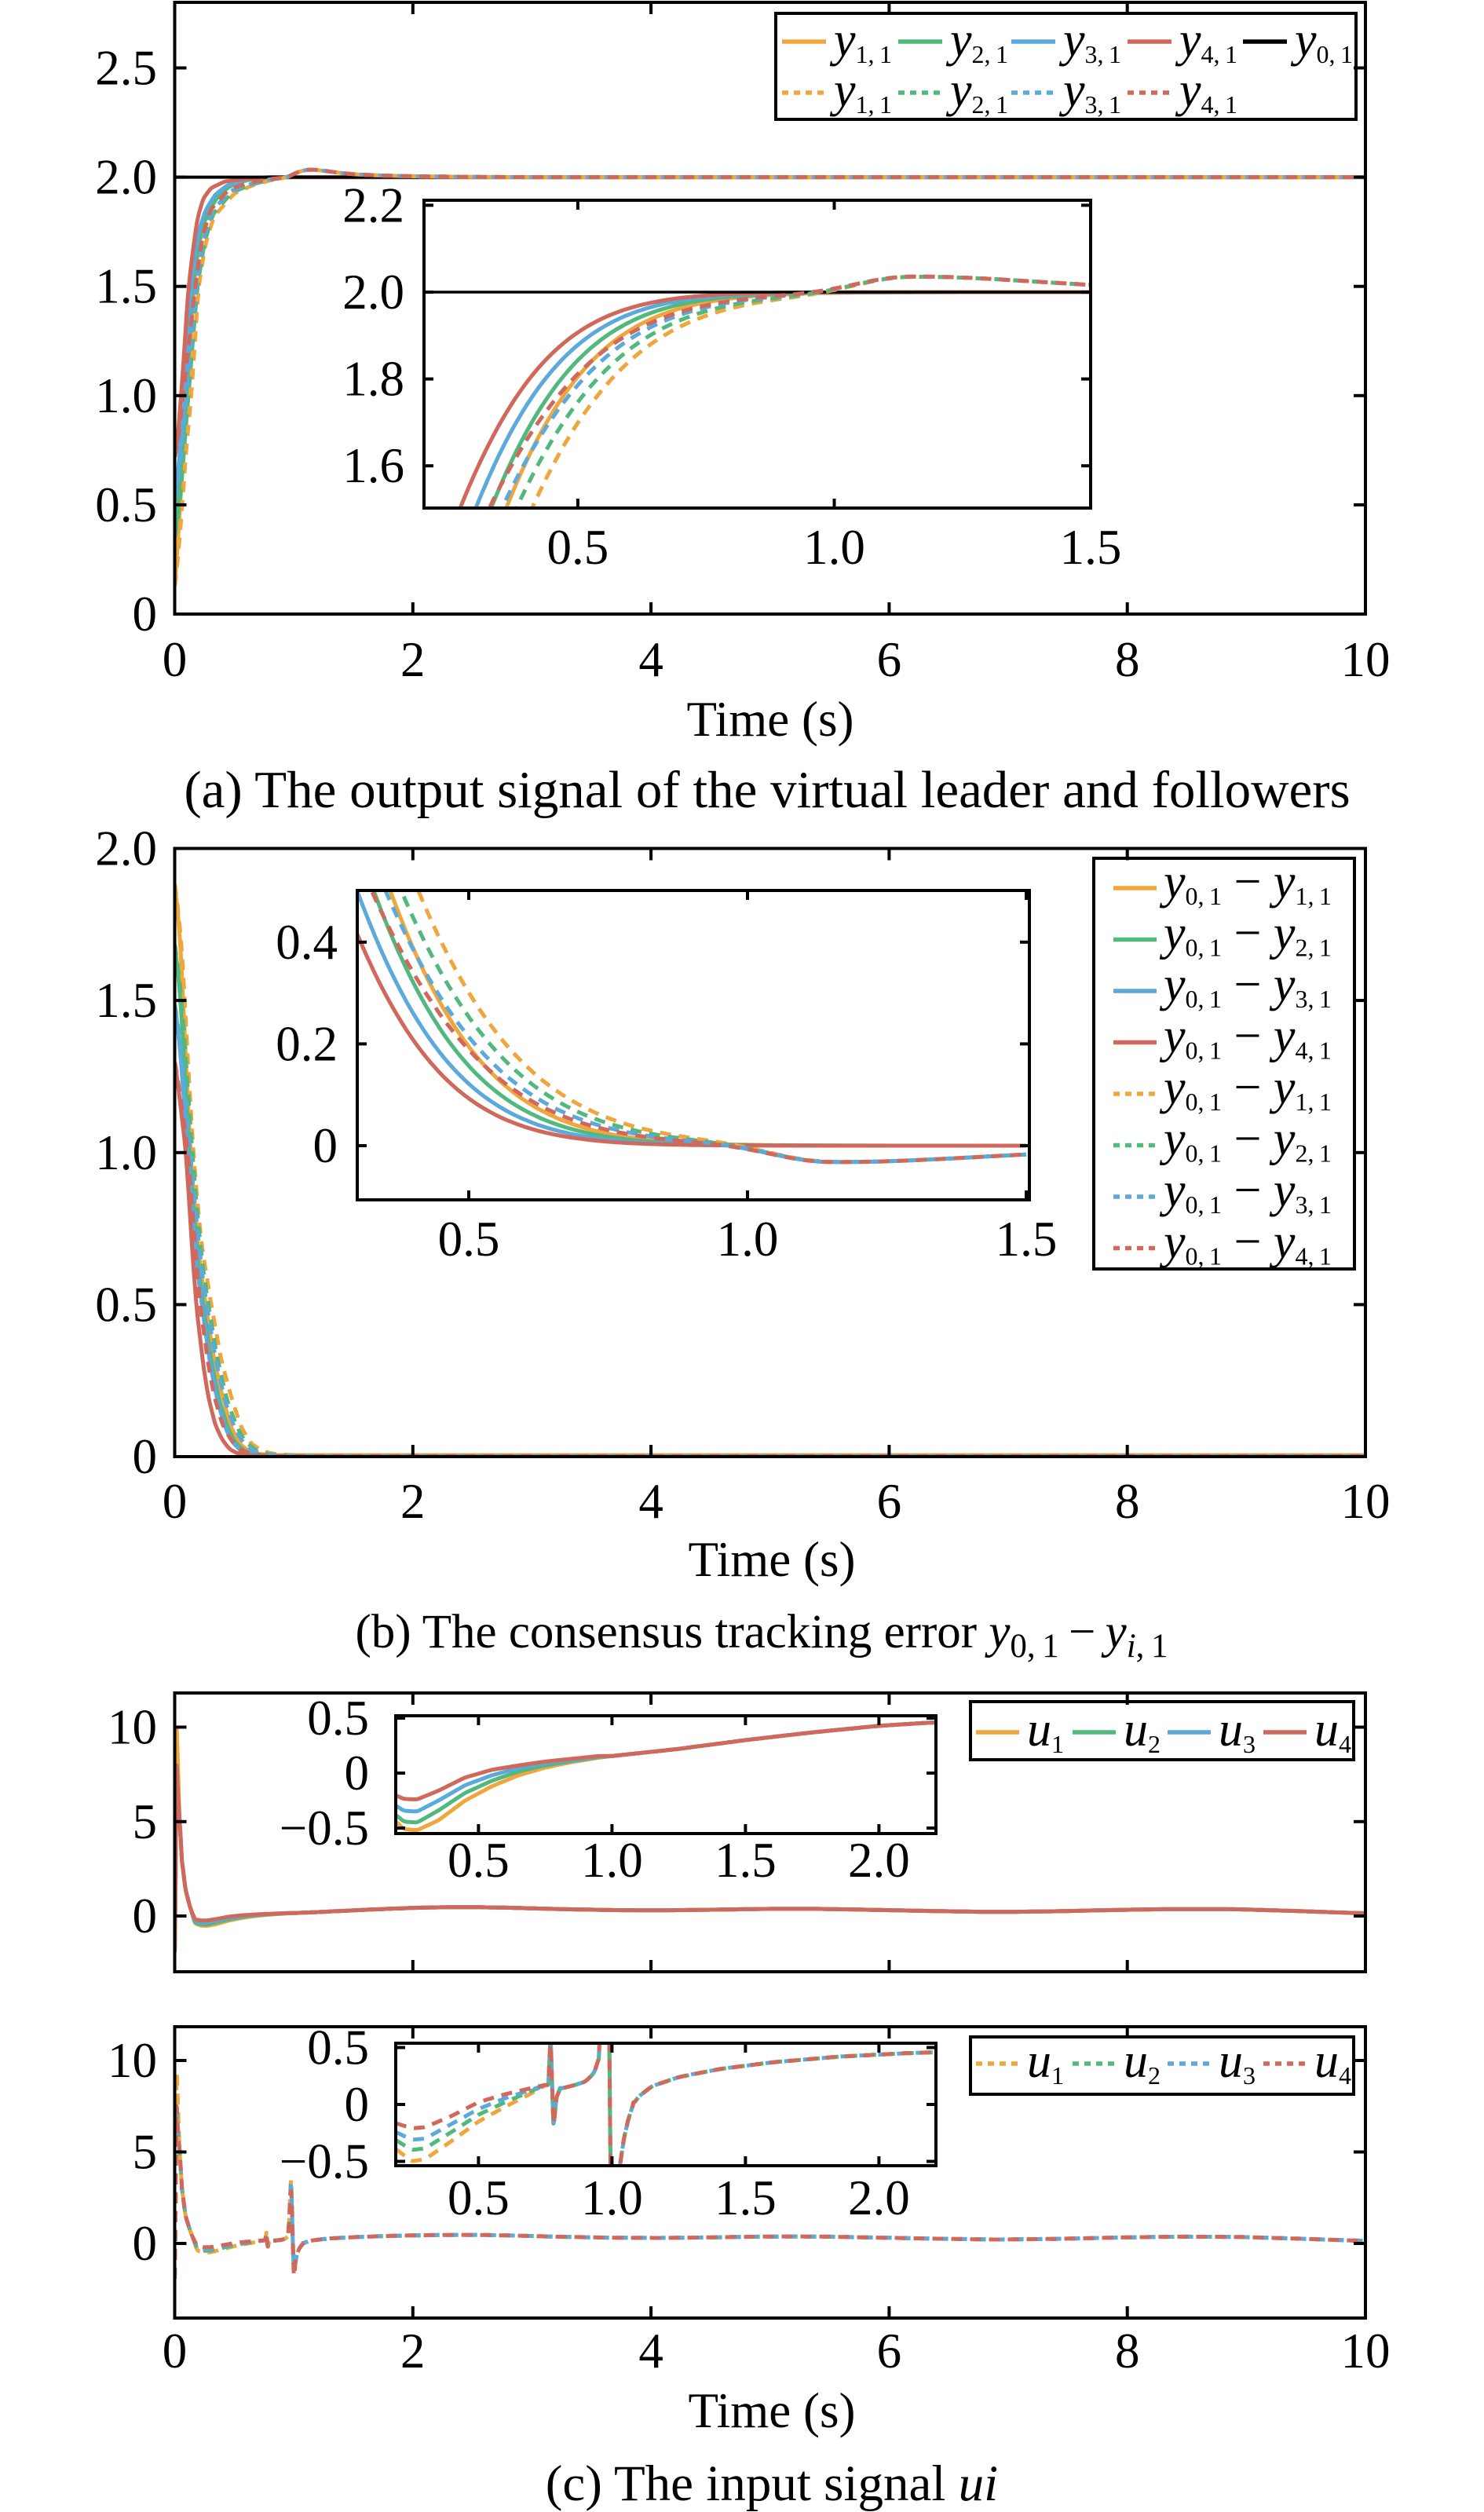 This screenshot has width=1484, height=2512. What do you see at coordinates (126, 68) in the screenshot?
I see `svg-text: 2.5` at bounding box center [126, 68].